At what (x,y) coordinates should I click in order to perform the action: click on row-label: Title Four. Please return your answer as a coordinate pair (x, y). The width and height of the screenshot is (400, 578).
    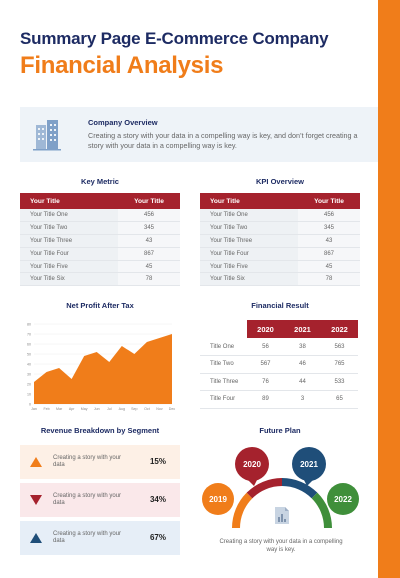
    Looking at the image, I should click on (223, 399).